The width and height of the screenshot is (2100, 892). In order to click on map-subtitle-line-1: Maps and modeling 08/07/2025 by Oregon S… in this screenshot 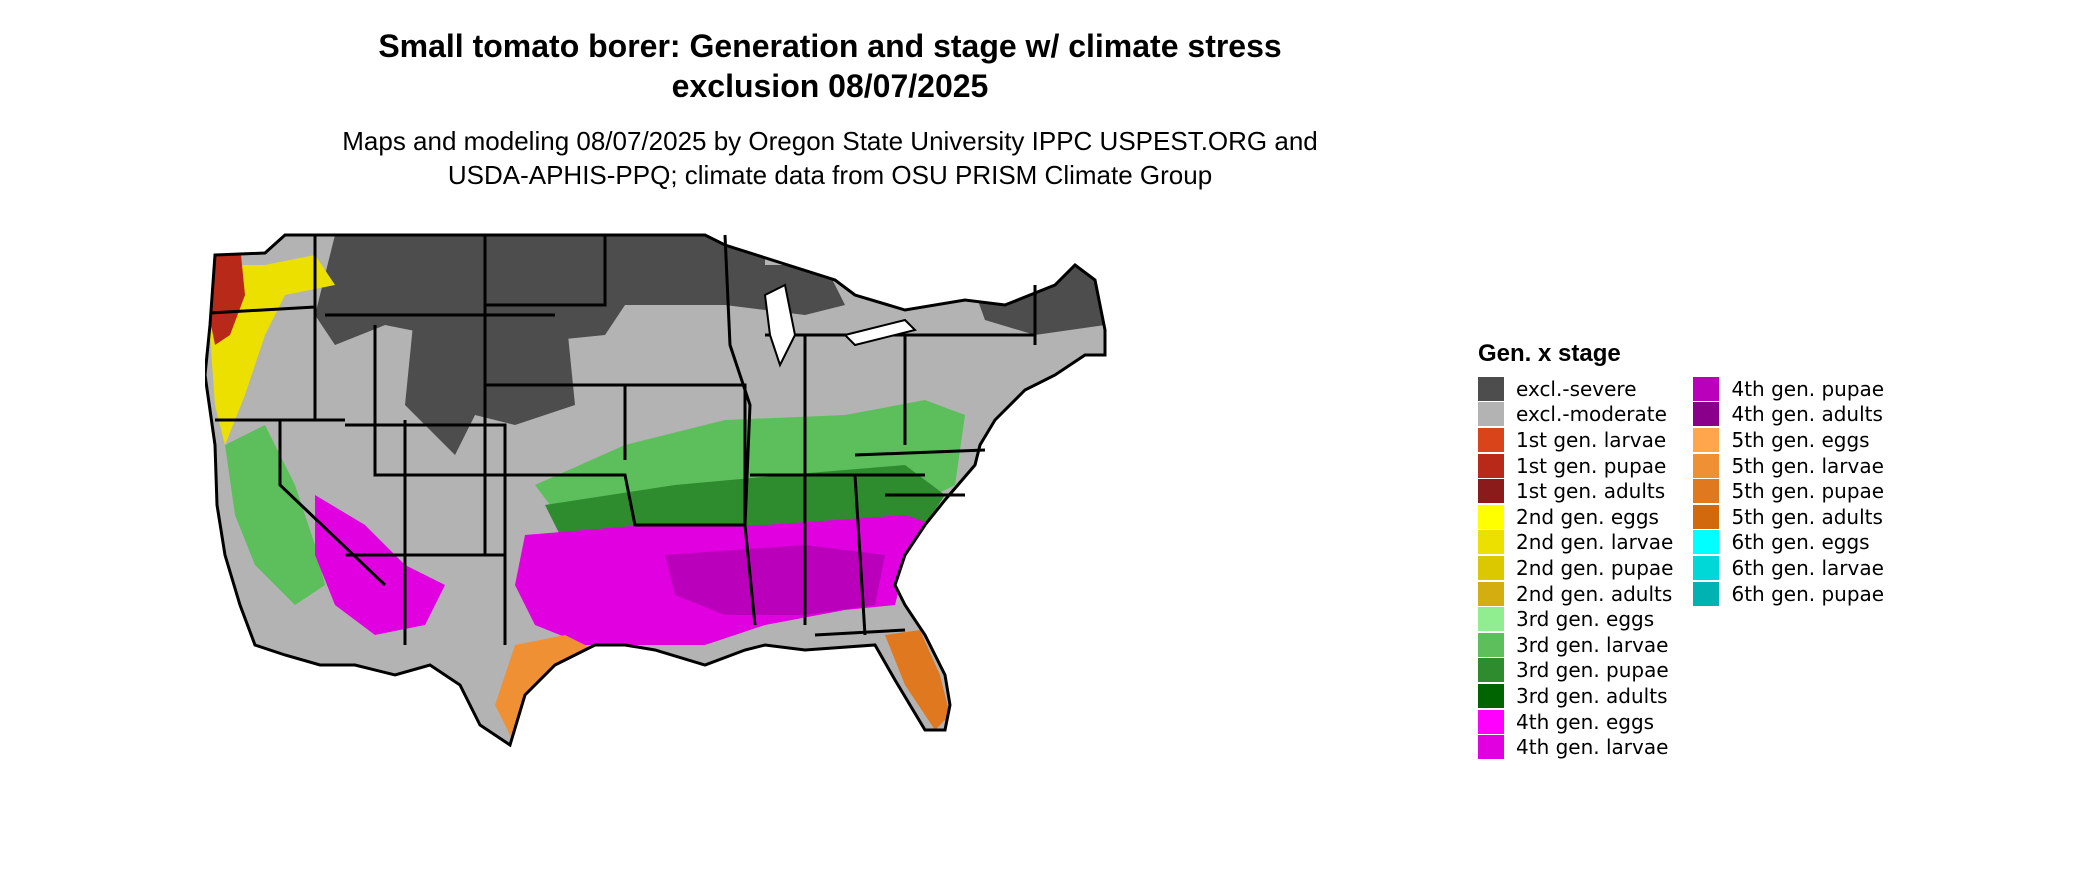, I will do `click(830, 141)`.